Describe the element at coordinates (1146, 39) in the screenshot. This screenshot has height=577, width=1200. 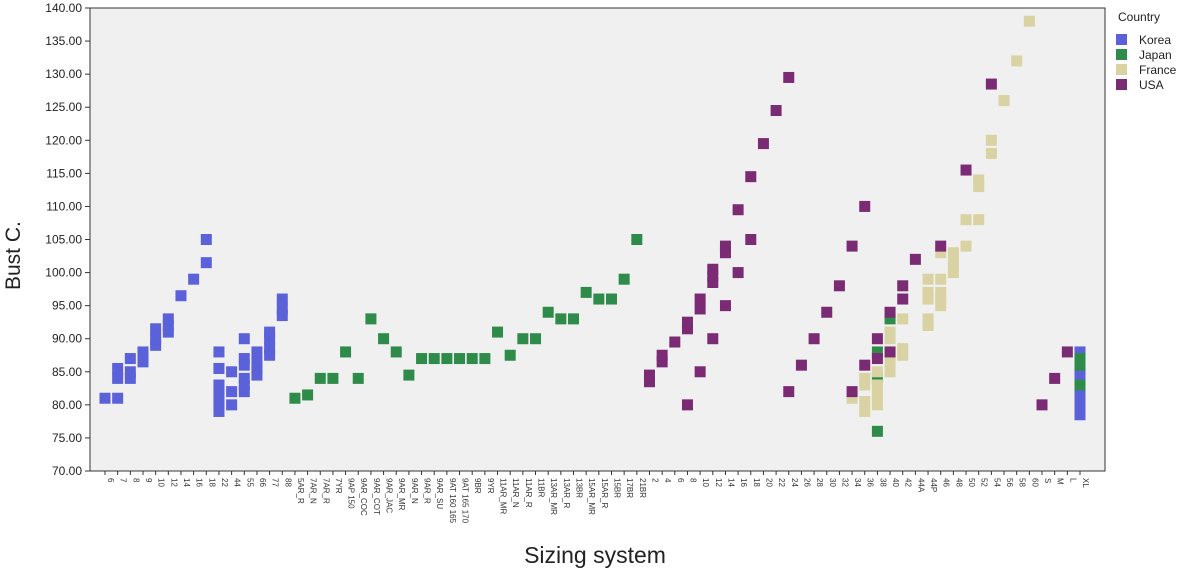
I see `legend-item-korea: Korea` at that location.